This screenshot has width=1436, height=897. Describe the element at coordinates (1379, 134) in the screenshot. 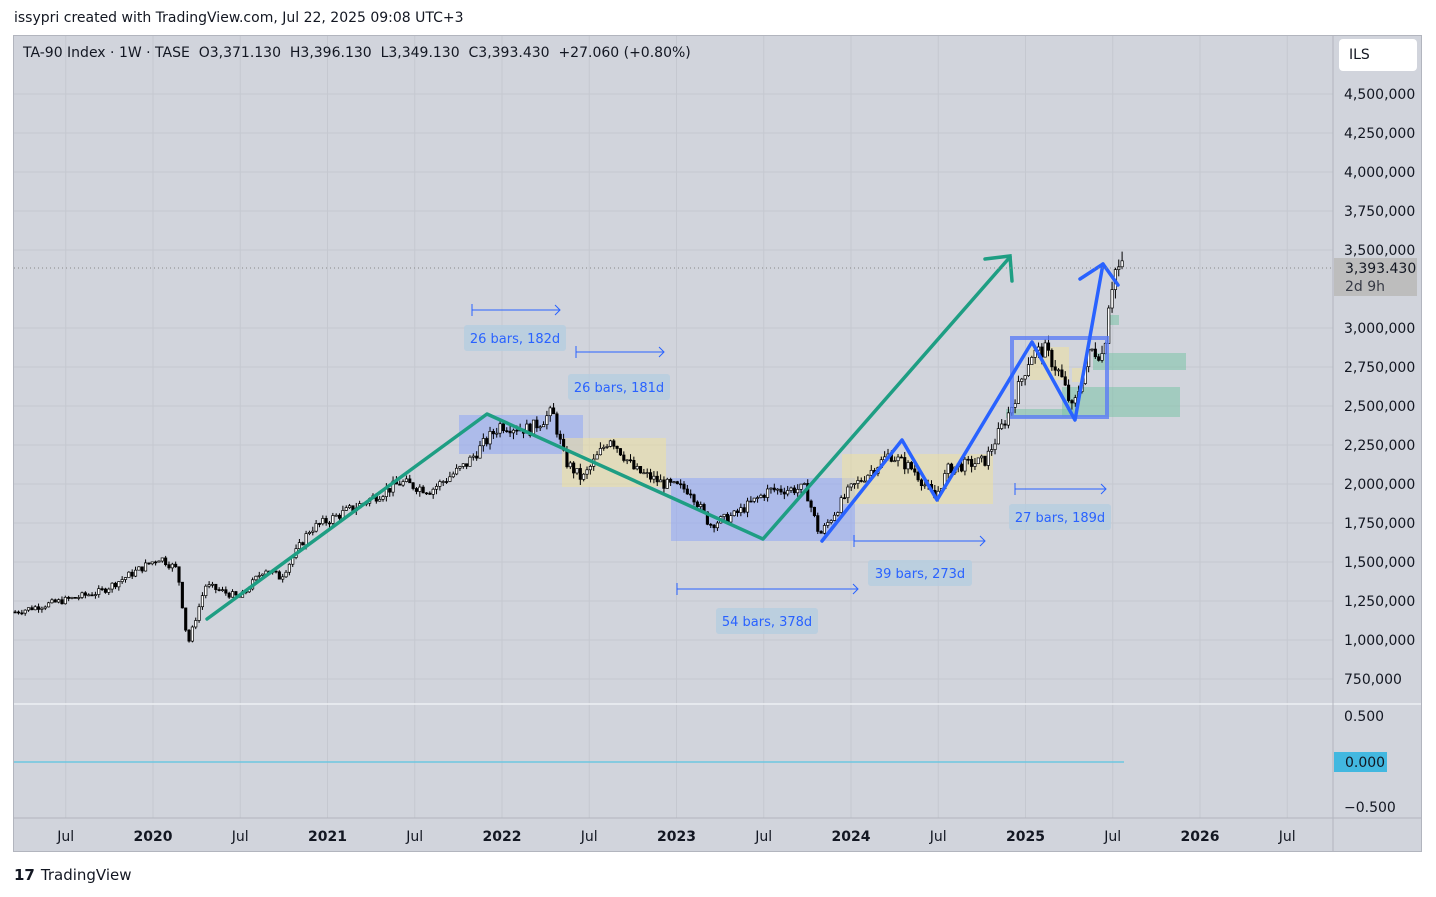

I see `y-tick-label: 4,250,000` at that location.